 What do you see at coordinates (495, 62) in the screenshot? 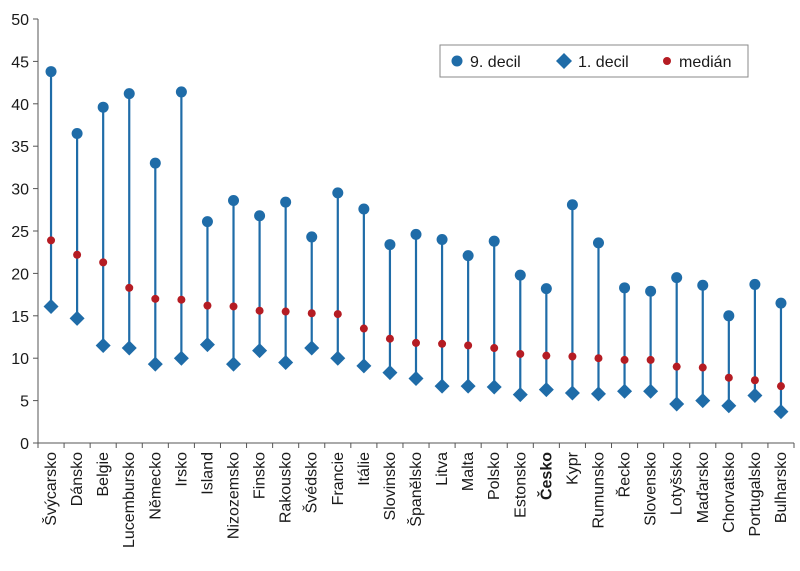
I see `legend-label-9-decil: 9. decil` at bounding box center [495, 62].